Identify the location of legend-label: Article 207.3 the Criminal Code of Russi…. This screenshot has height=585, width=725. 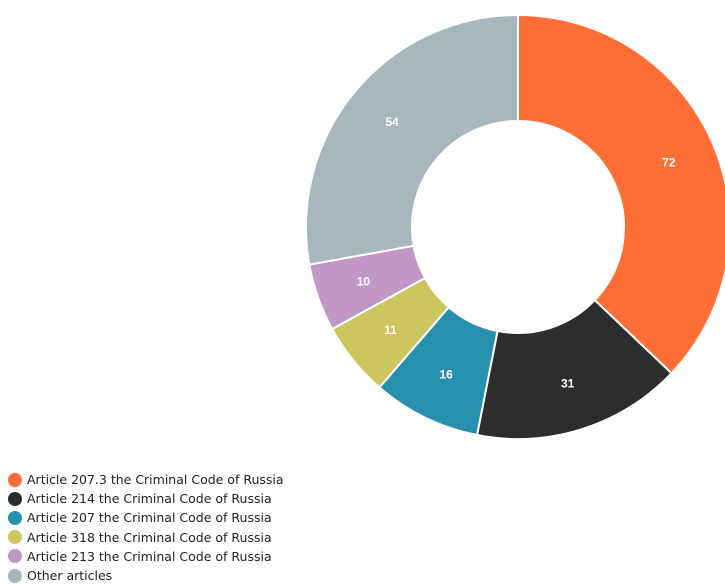
(155, 479).